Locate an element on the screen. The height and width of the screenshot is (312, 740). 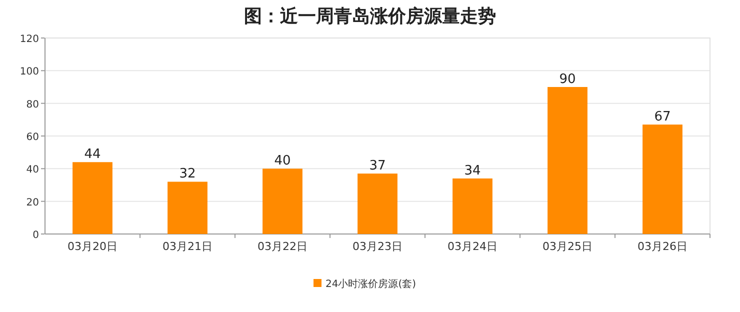
x-tick-label: 03月21日 is located at coordinates (187, 246).